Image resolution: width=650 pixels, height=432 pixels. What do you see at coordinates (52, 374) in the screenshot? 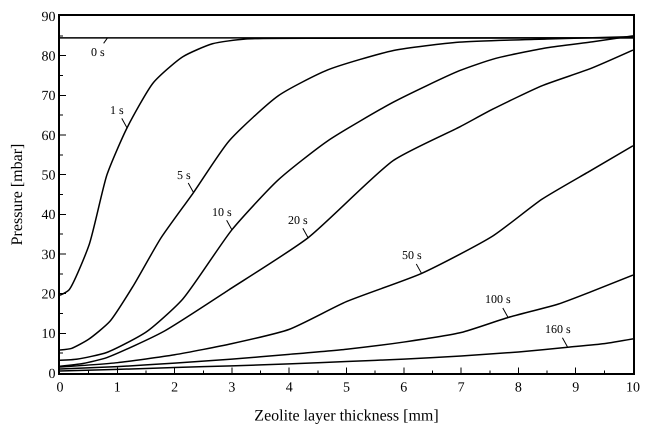
I see `y-tick-label: 0` at bounding box center [52, 374].